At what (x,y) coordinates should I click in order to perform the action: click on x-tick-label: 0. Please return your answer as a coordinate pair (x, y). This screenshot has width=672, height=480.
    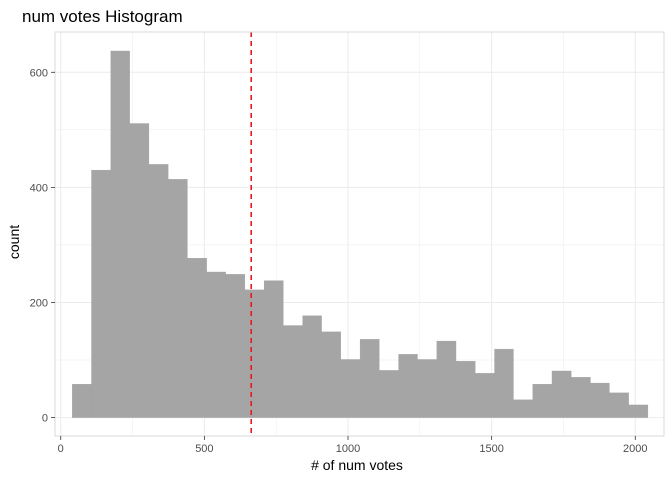
    Looking at the image, I should click on (61, 449).